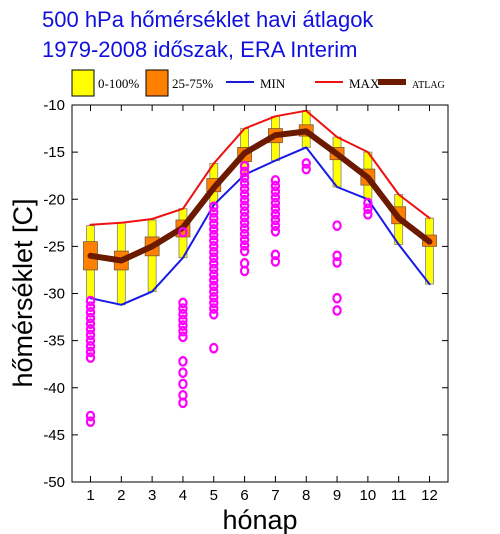 The image size is (500, 534). What do you see at coordinates (399, 495) in the screenshot?
I see `x-tick-label-10: 11` at bounding box center [399, 495].